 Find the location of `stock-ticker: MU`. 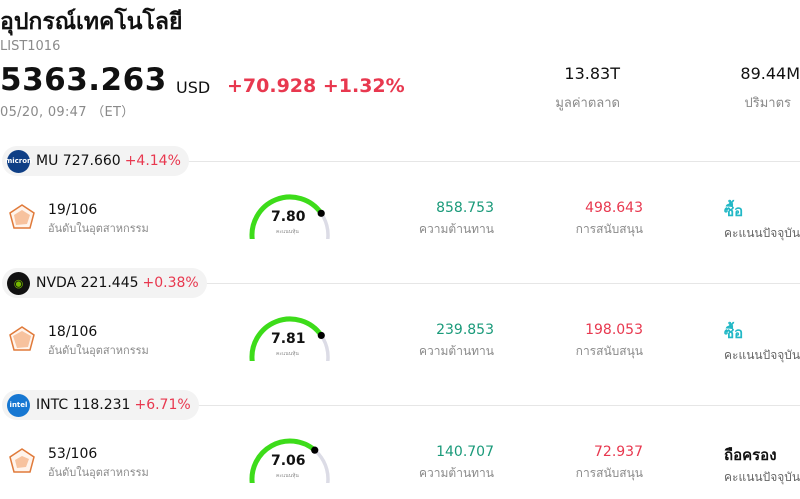

stock-ticker: MU is located at coordinates (47, 161).